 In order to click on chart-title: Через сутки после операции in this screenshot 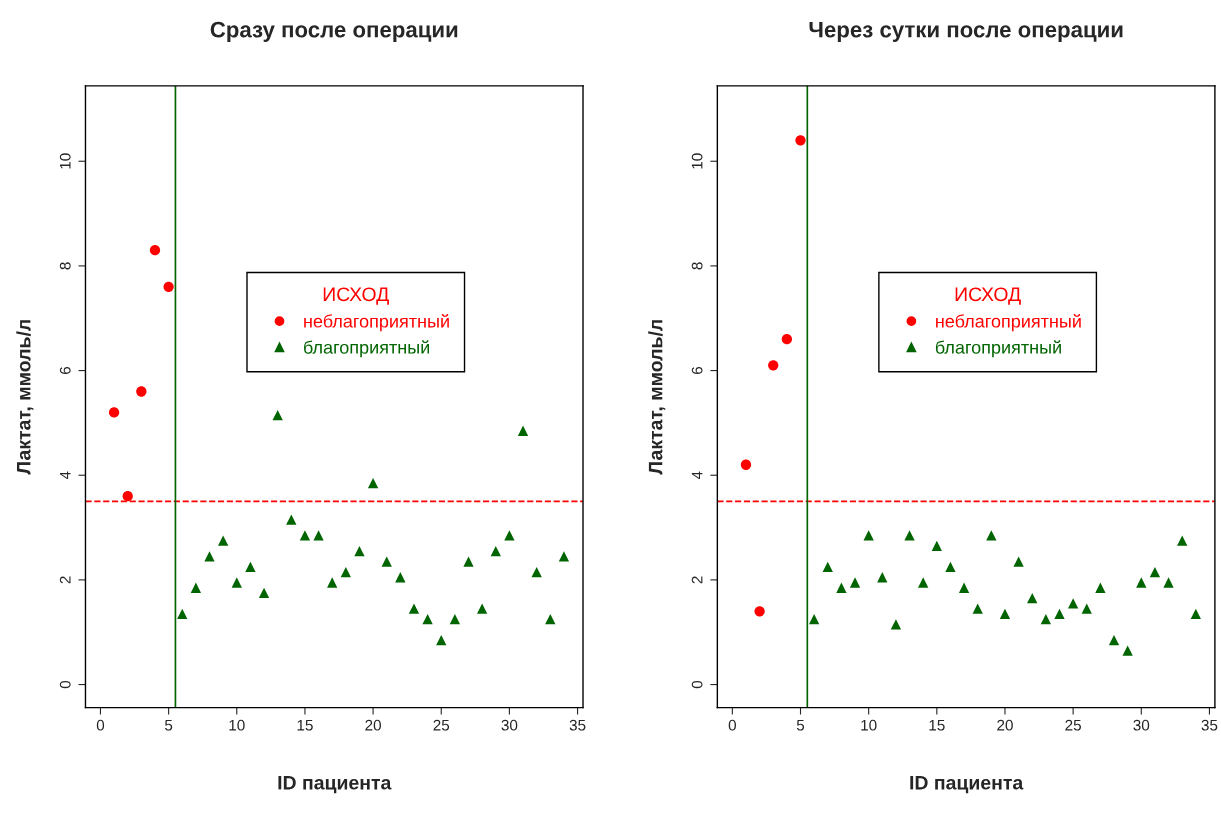, I will do `click(966, 31)`.